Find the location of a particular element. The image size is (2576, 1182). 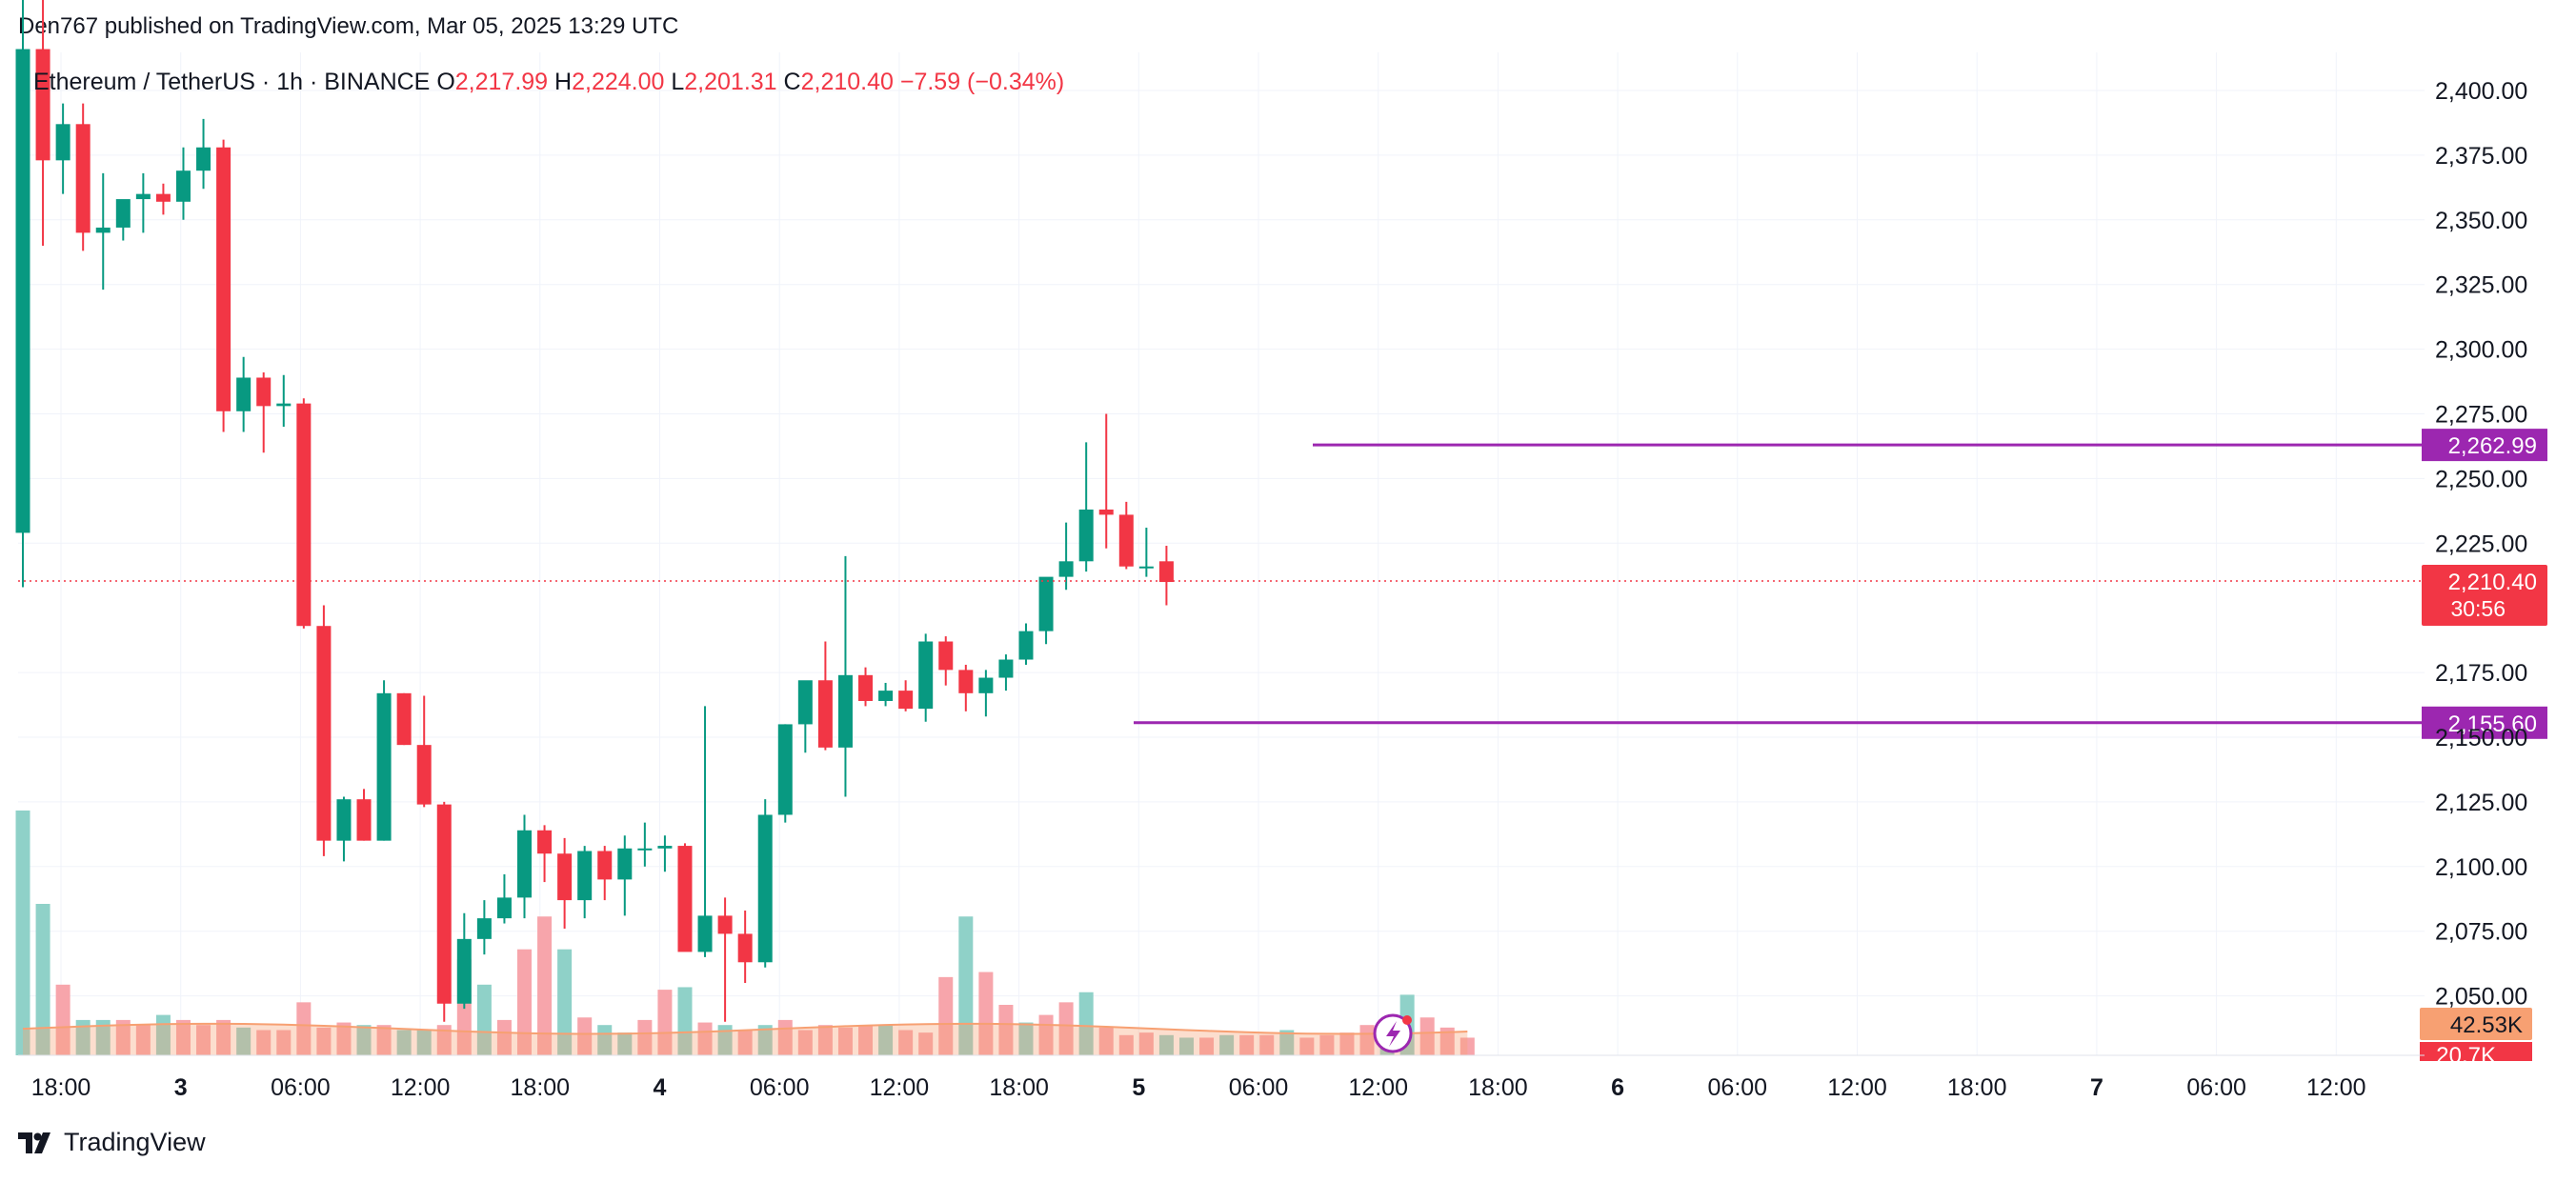

volume-ma-label: 42.53K is located at coordinates (2486, 1025).